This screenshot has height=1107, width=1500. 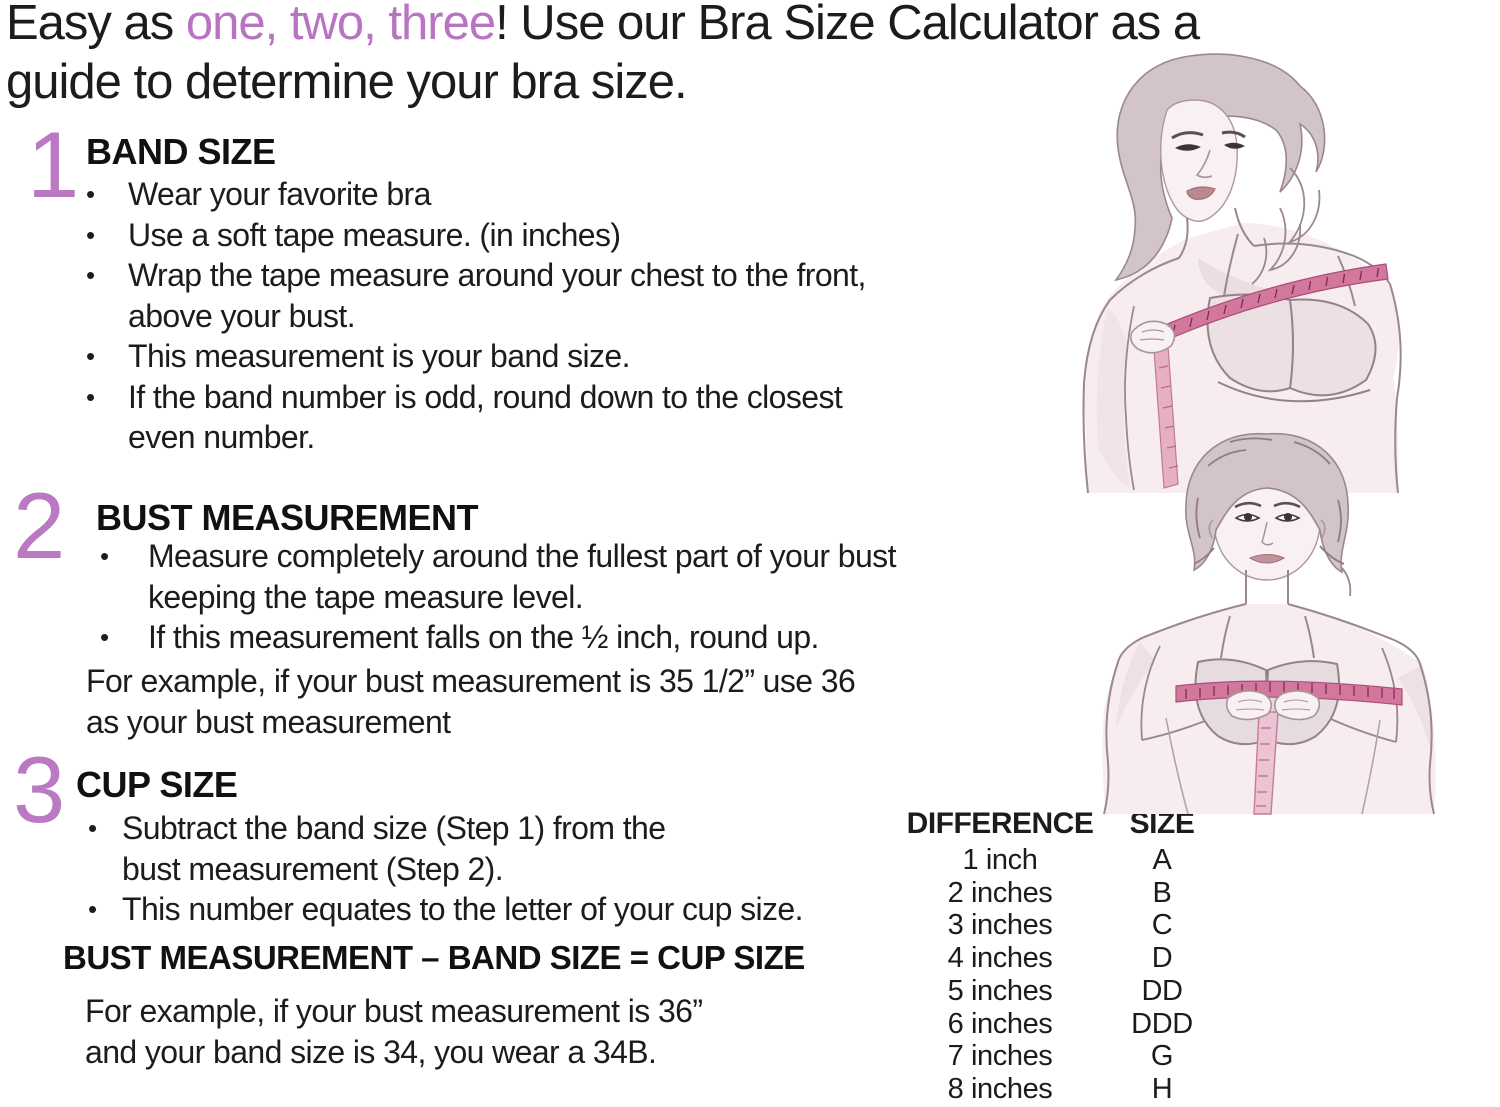 What do you see at coordinates (1288, 517) in the screenshot?
I see `iris-right` at bounding box center [1288, 517].